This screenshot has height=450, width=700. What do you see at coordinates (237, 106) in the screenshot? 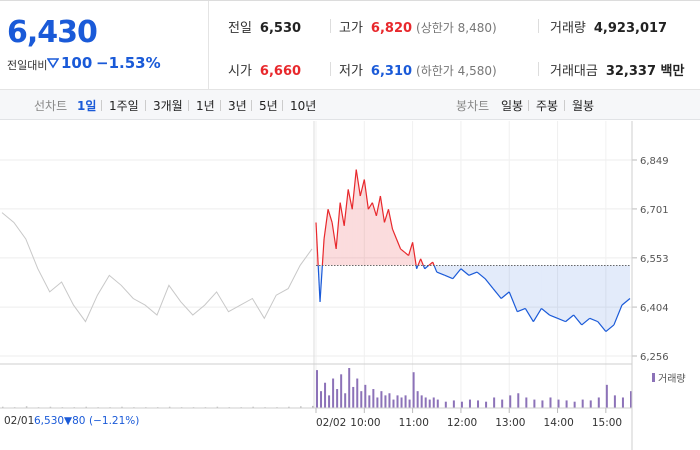
I see `period-tab-3y: 3년` at bounding box center [237, 106].